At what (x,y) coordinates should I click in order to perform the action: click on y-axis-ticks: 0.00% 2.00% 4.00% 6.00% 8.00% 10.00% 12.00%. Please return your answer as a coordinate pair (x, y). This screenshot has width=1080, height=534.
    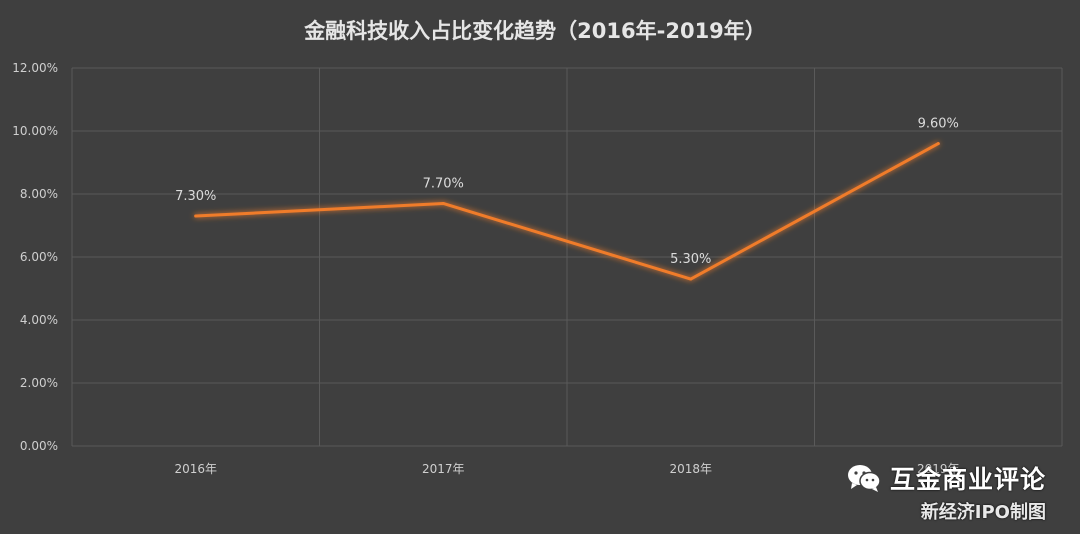
    Looking at the image, I should click on (35, 257).